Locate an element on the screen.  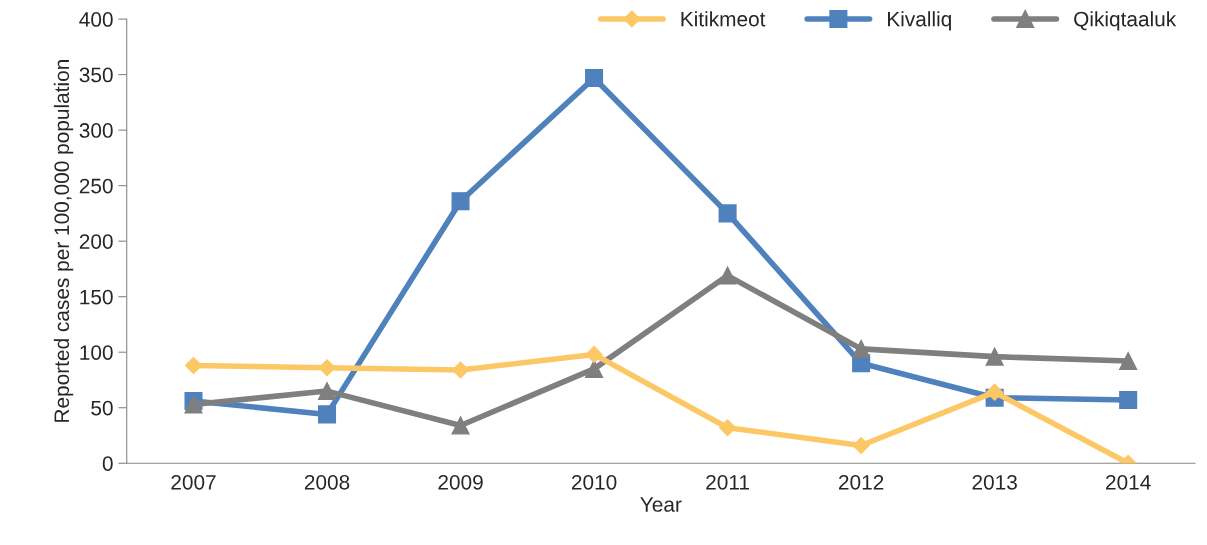
x-tick-label: 2007 is located at coordinates (193, 482).